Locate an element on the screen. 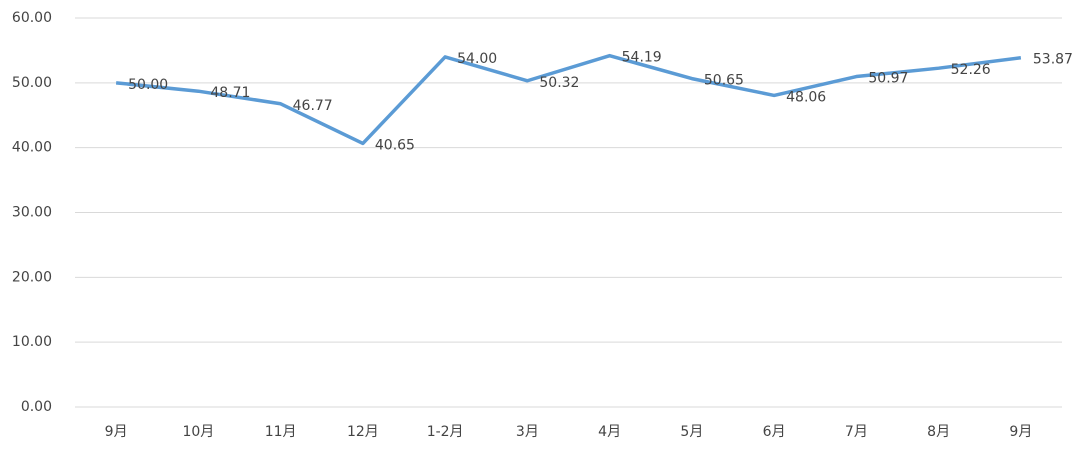  x-tick-label: 4月 is located at coordinates (609, 432).